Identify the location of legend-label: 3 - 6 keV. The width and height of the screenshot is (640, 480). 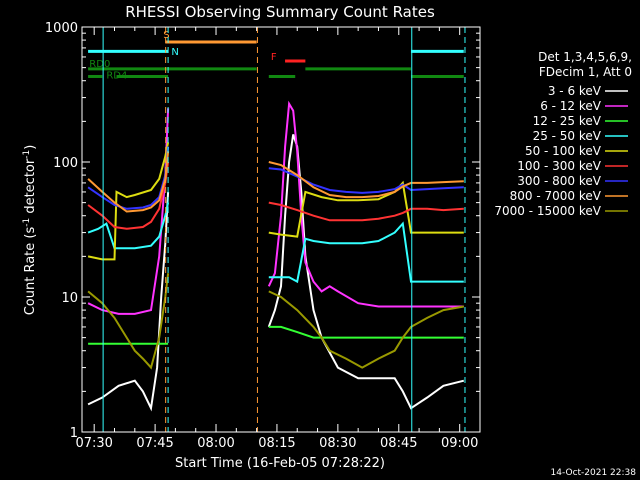
(575, 91).